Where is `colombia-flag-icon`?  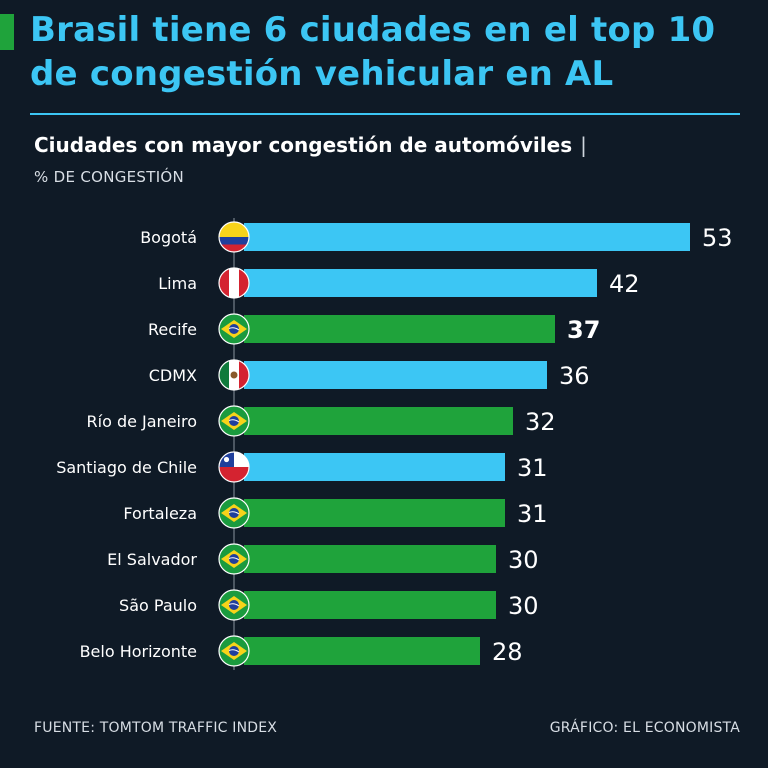 colombia-flag-icon is located at coordinates (234, 237).